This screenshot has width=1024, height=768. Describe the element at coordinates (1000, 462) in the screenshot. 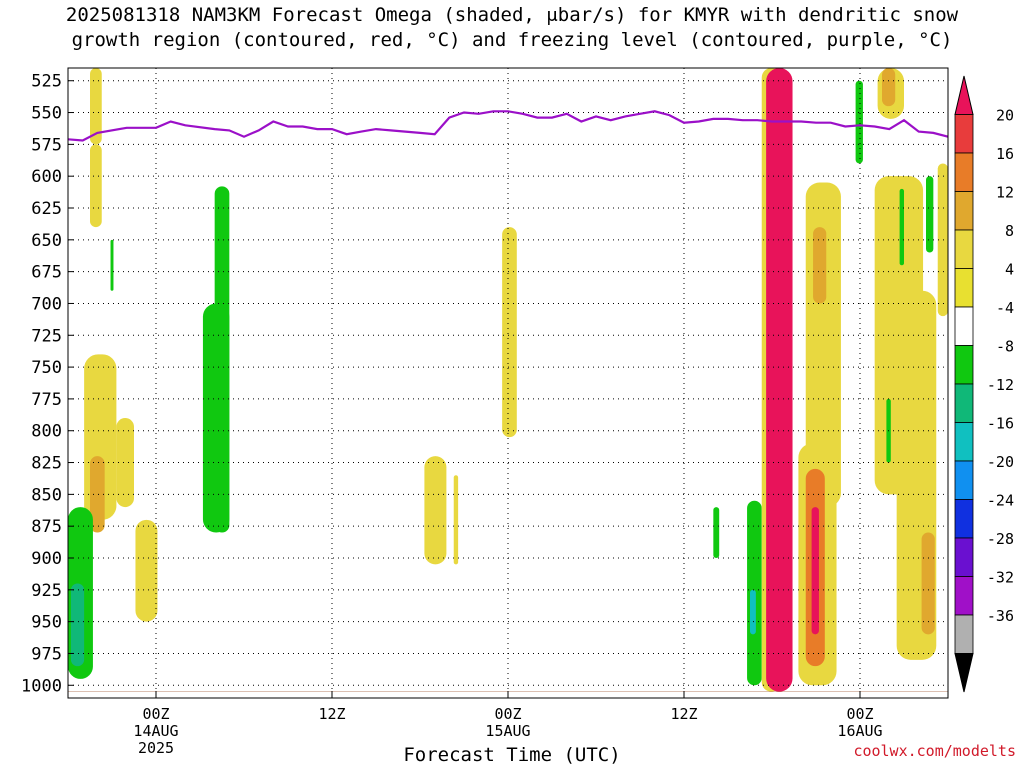

I see `colorbar-label-9: -20` at that location.